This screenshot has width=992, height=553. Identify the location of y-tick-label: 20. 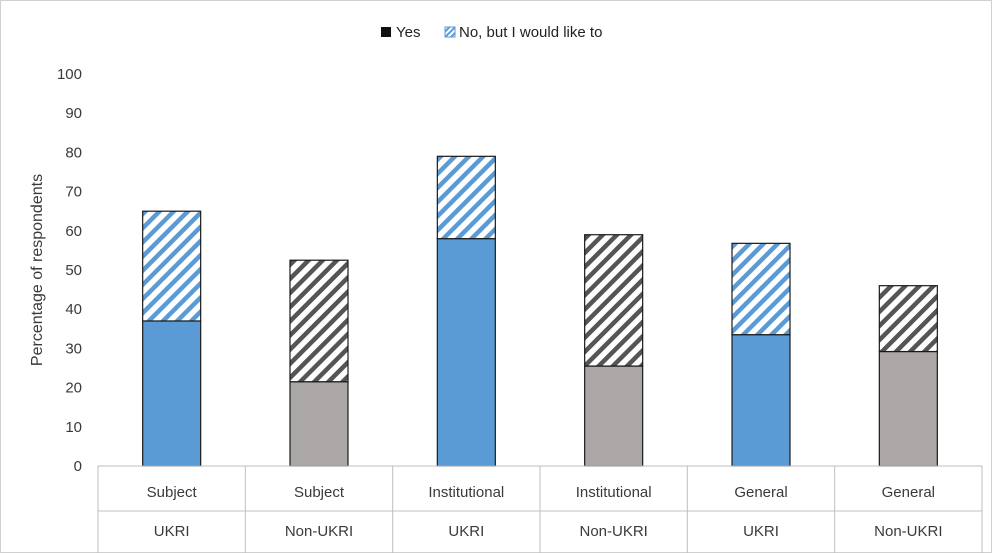
(73, 388).